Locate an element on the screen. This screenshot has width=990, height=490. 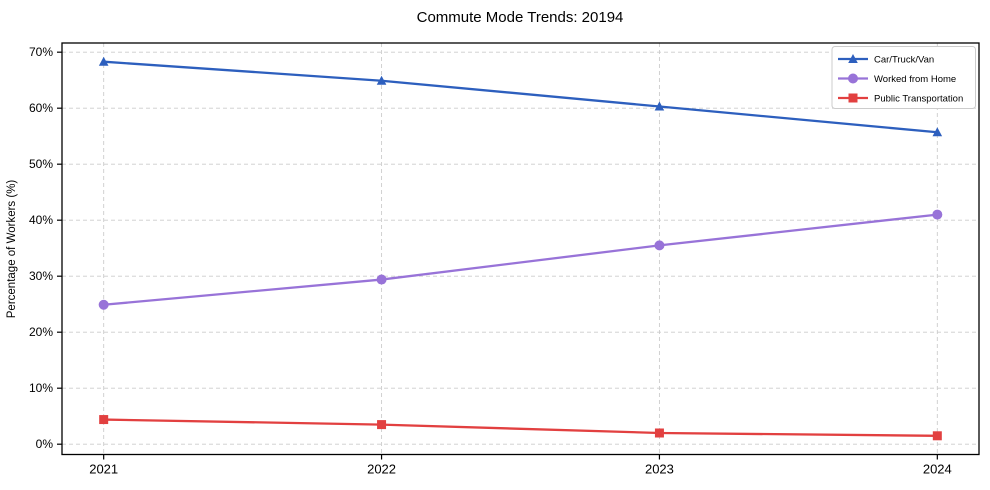
y-tick-label: 50% is located at coordinates (41, 164).